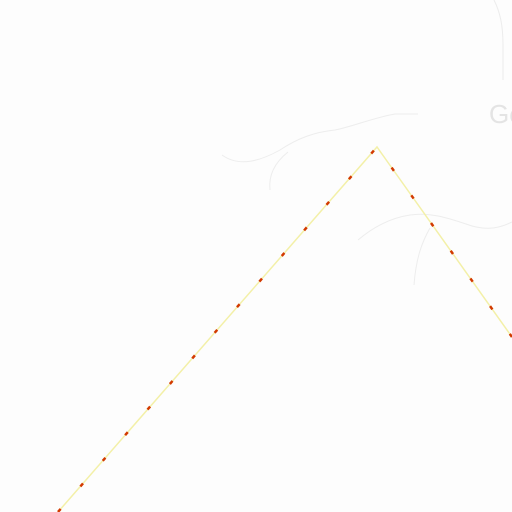 The image size is (512, 512). Describe the element at coordinates (319, 138) in the screenshot. I see `faint-road-north` at that location.